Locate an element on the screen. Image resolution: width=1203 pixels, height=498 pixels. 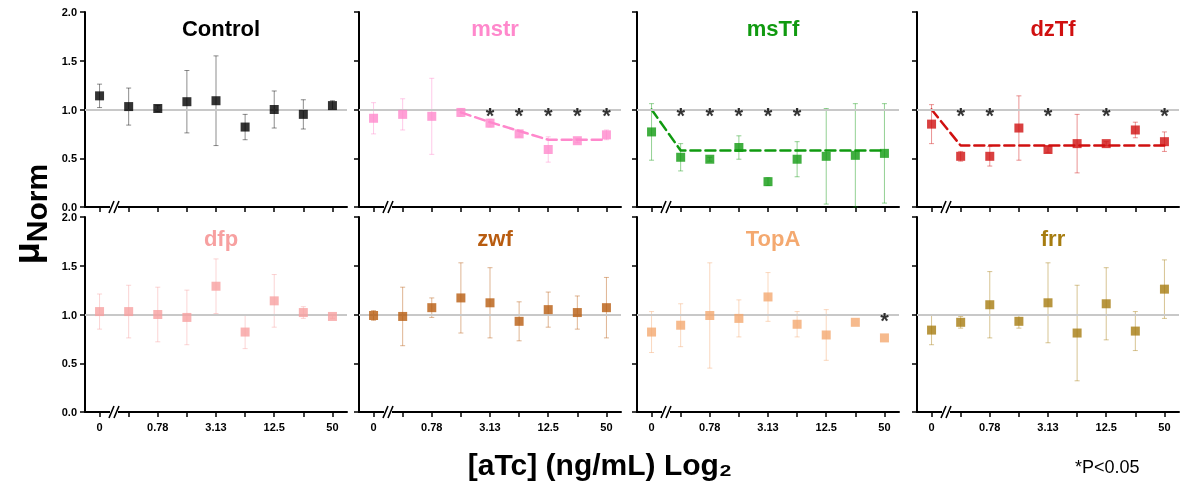
x-axis-title: [aTc] (ng/mL) Log₂ is located at coordinates (600, 465).